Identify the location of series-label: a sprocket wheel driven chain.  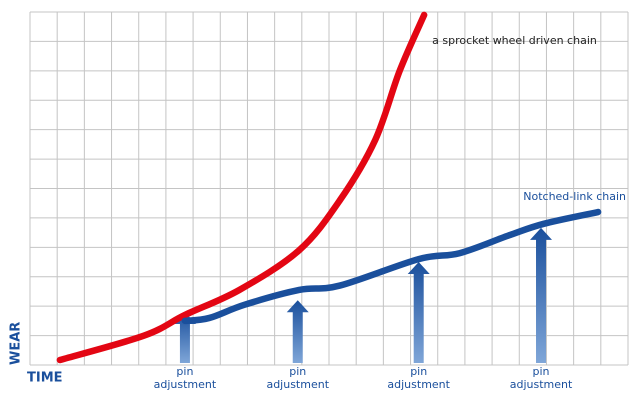
(514, 40).